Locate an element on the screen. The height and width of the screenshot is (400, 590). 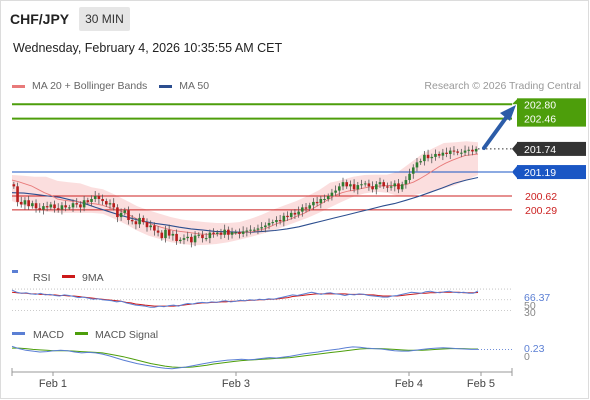
rsi-legend-label: RSI is located at coordinates (42, 278).